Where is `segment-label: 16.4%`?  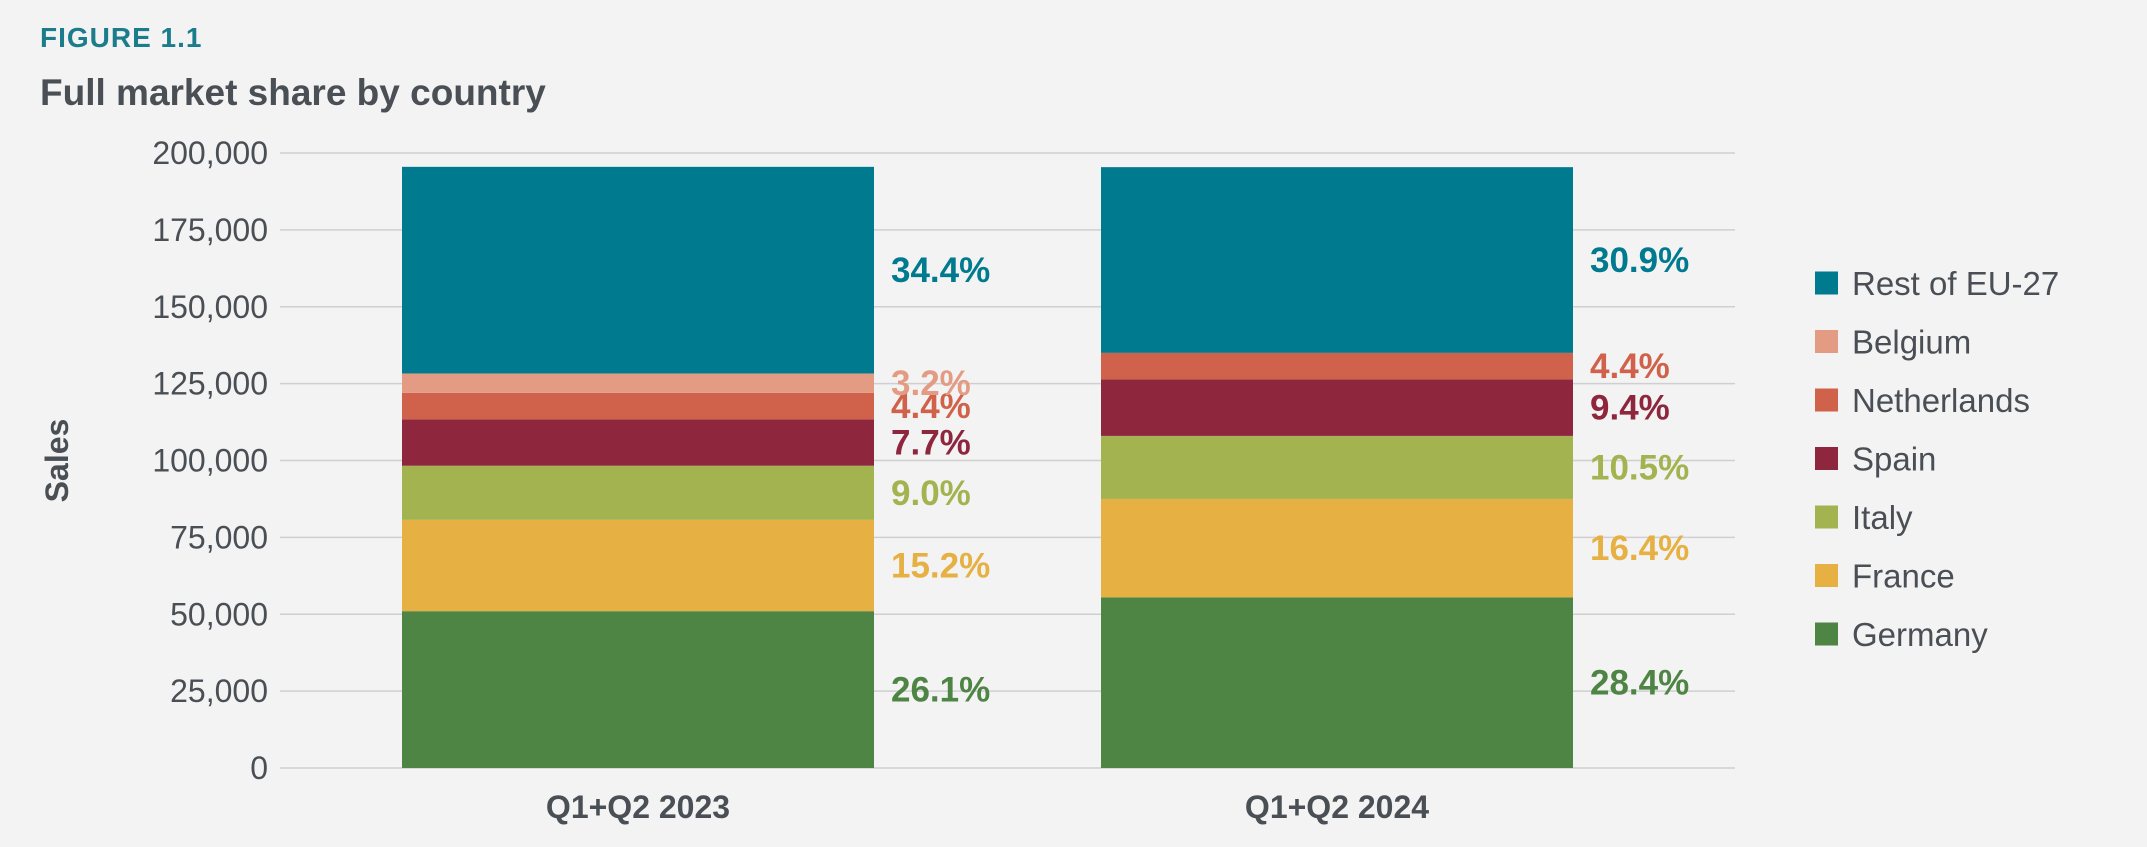
segment-label: 16.4% is located at coordinates (1639, 548).